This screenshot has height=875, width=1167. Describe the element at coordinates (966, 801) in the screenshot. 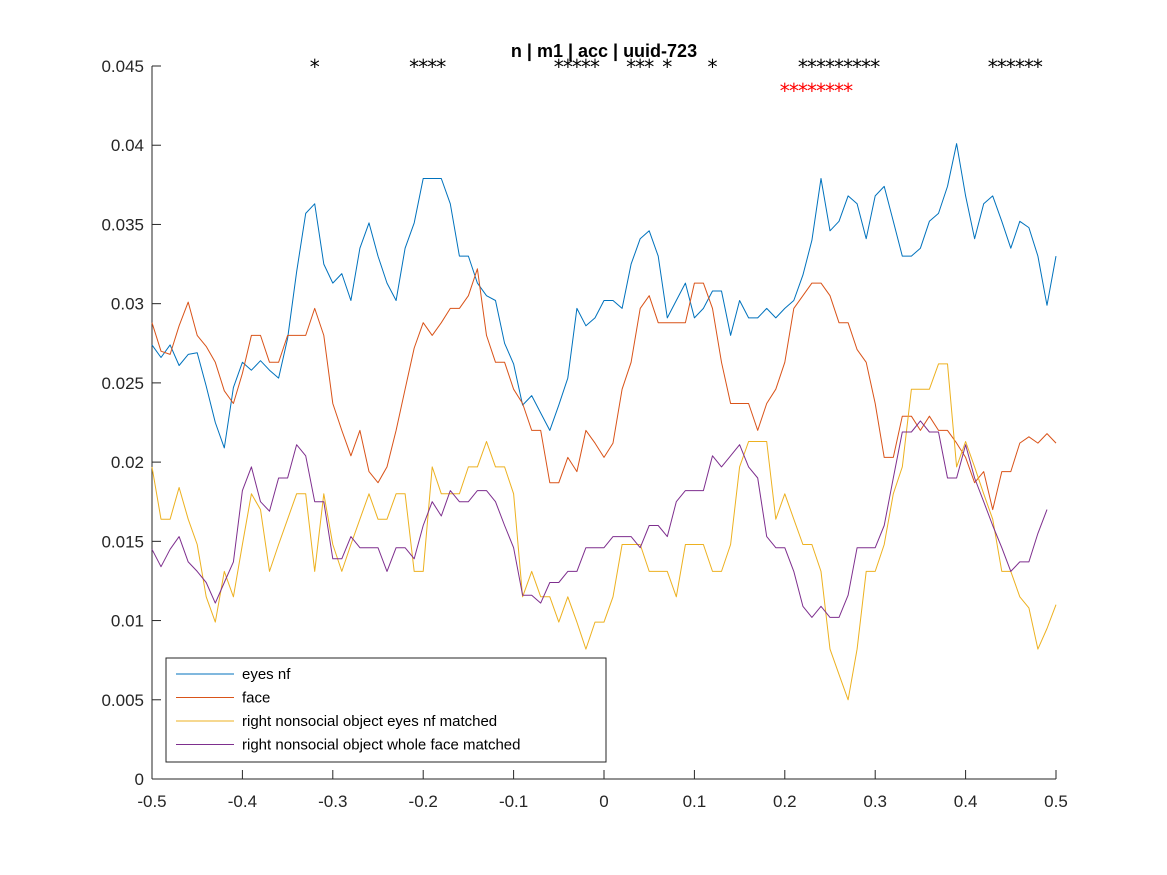

I see `x-tick-label: 0.4` at that location.